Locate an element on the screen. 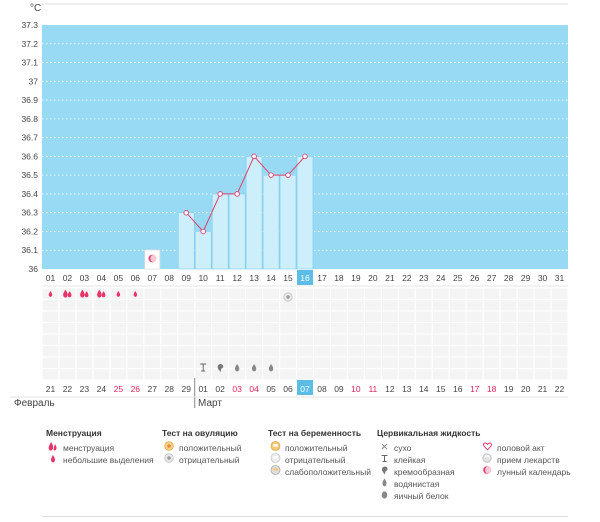 Image resolution: width=600 pixels, height=522 pixels. cycle-day-label: 21 is located at coordinates (390, 278).